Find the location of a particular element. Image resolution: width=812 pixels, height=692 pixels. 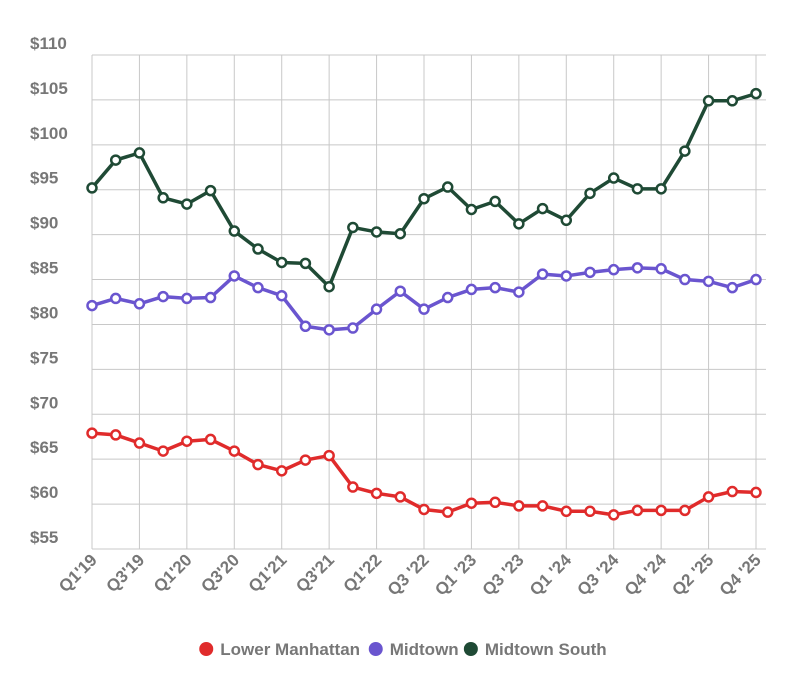

x-tick-label: Q4 '24 is located at coordinates (645, 574).